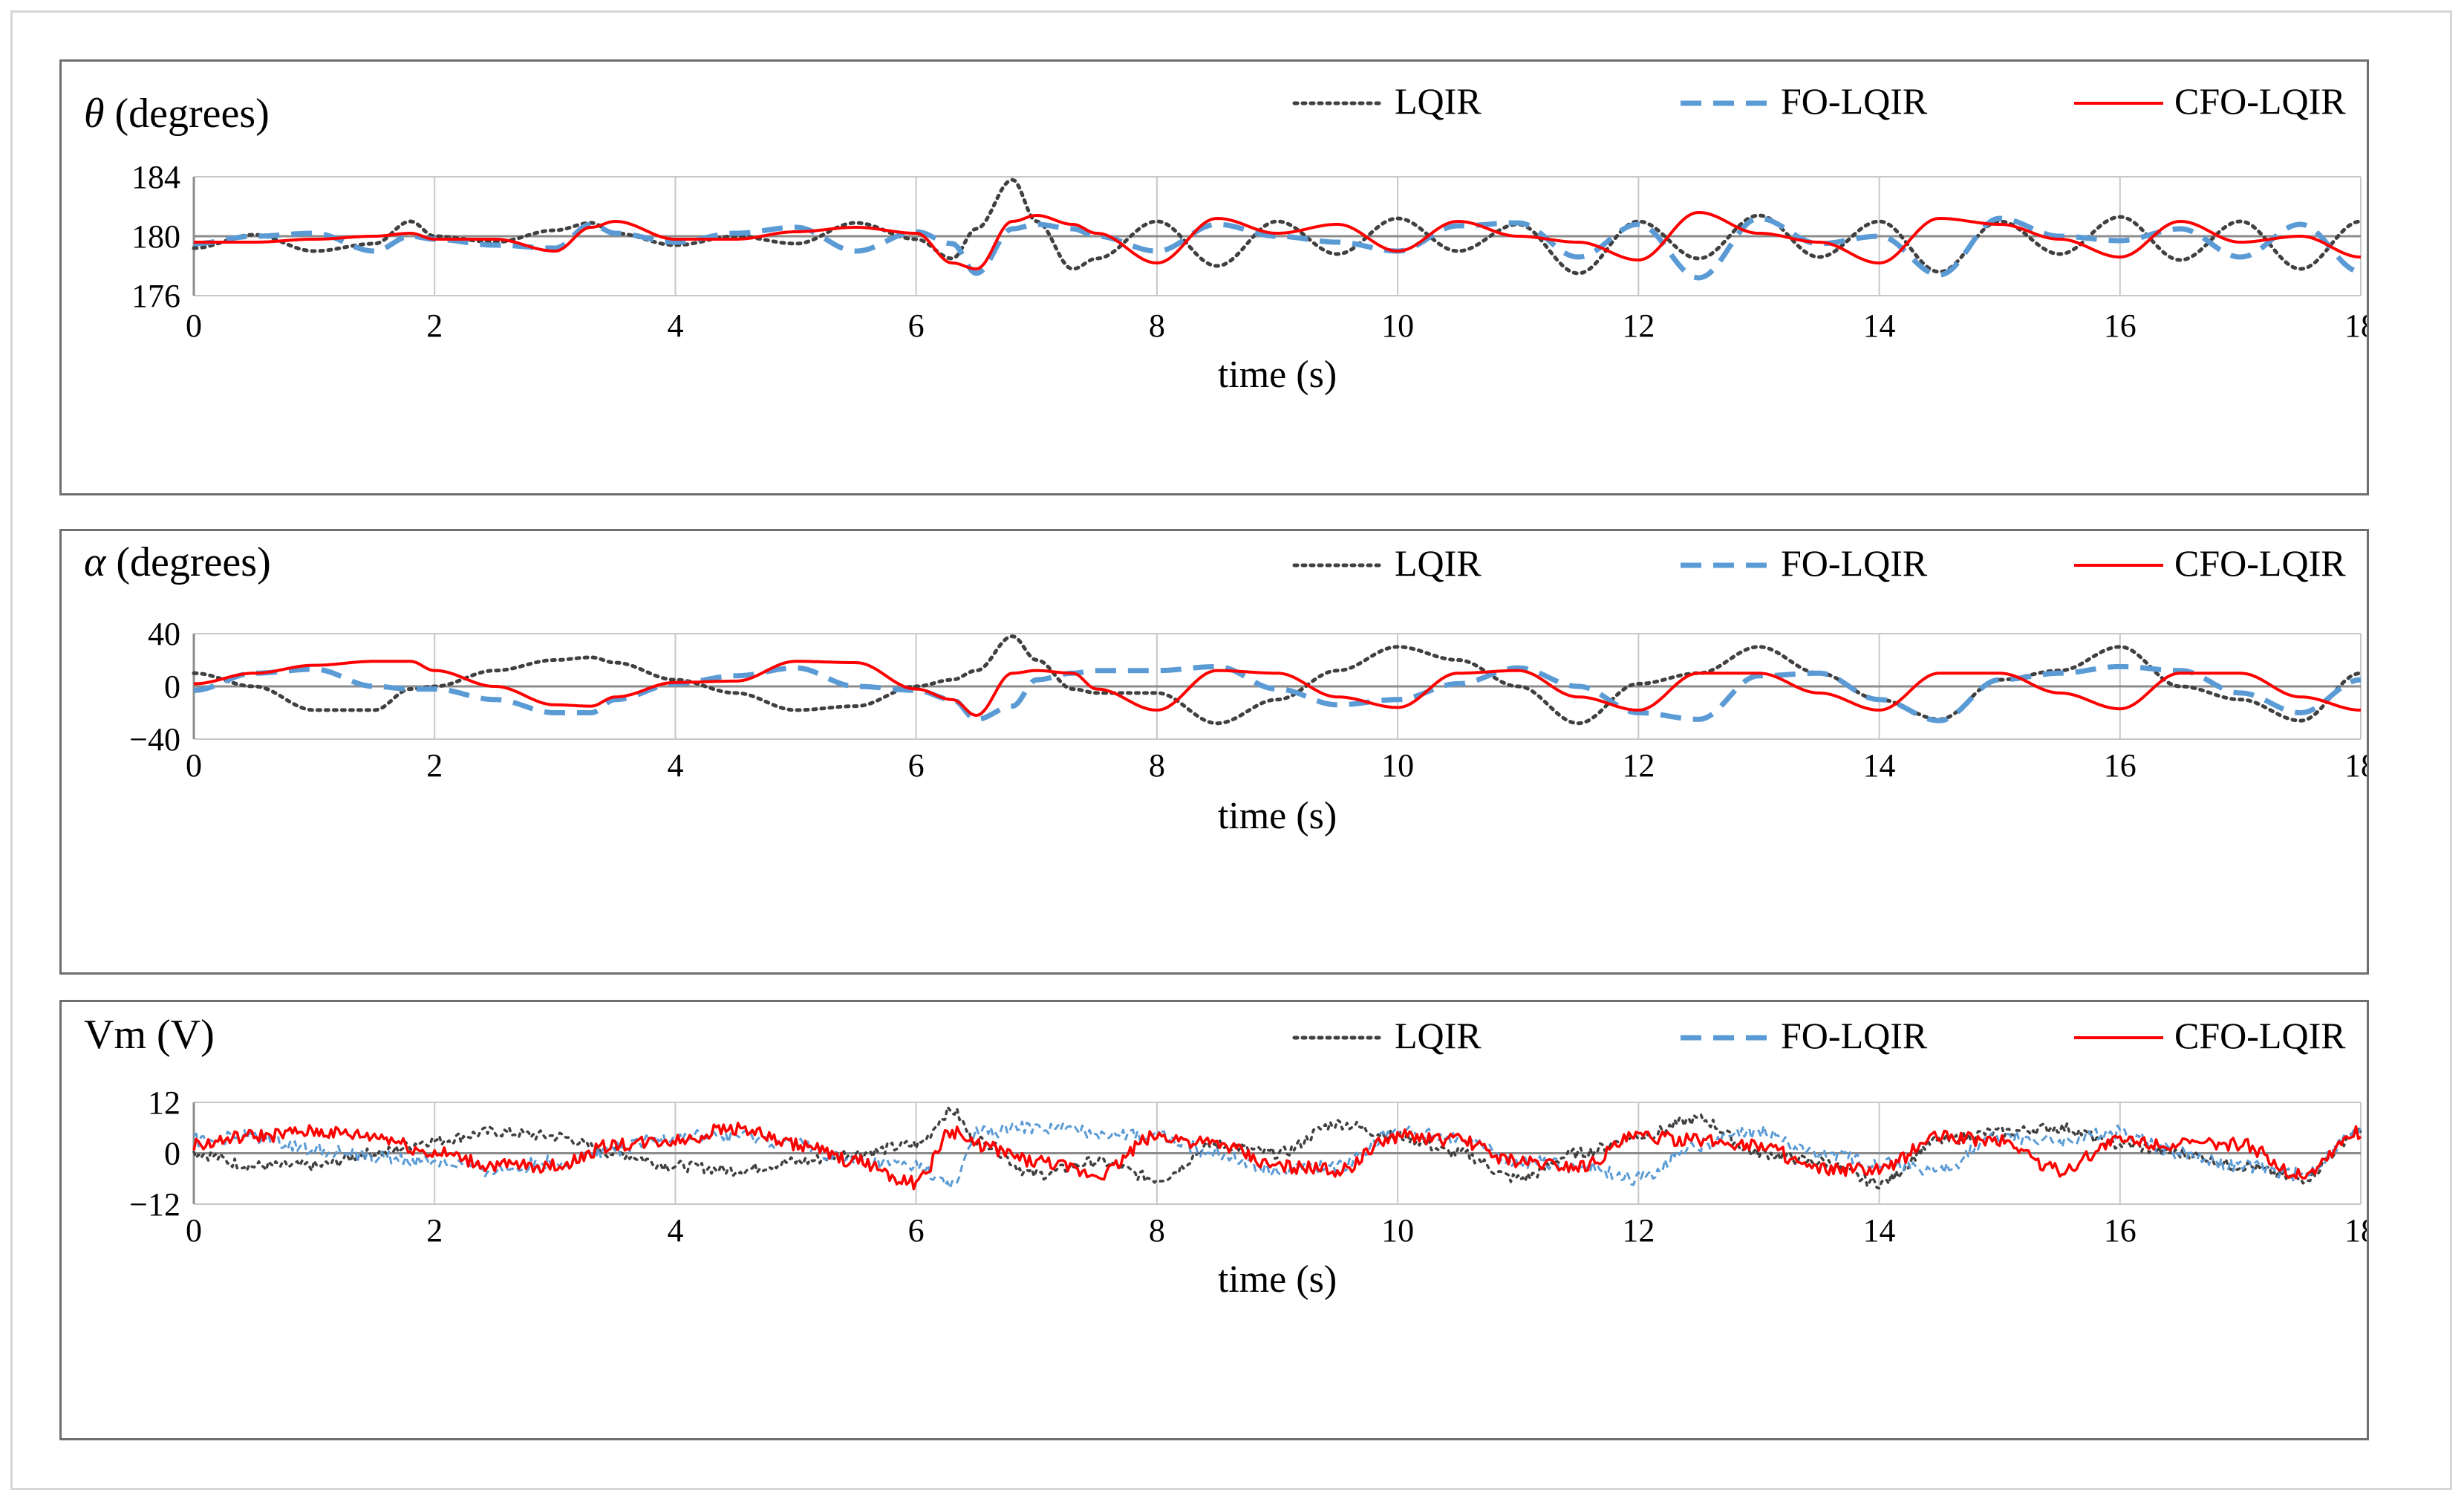 This screenshot has width=2464, height=1502. Describe the element at coordinates (164, 1103) in the screenshot. I see `y-tick-label: 12` at that location.